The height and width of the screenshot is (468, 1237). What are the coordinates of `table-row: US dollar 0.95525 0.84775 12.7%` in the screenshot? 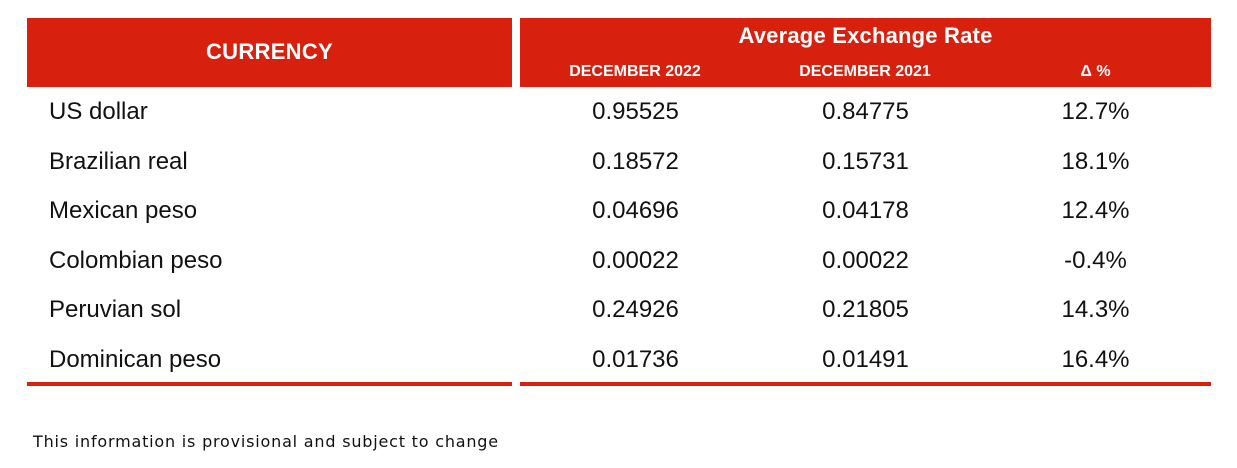 It's located at (618, 113).